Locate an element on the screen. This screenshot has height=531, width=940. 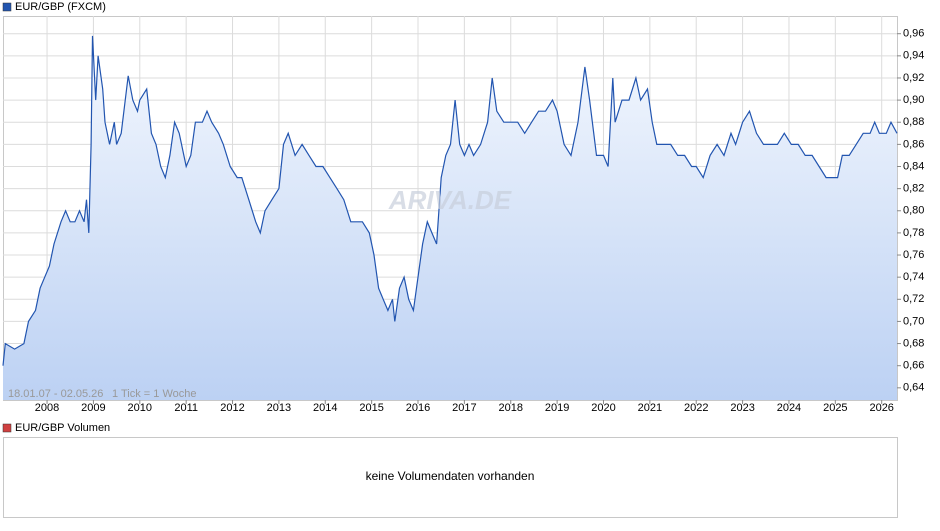
x-tick-label: 2015 is located at coordinates (371, 408).